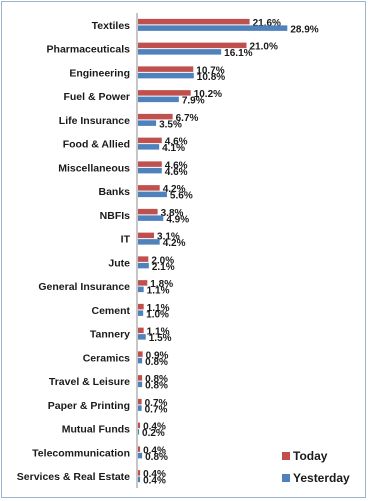 This screenshot has width=369, height=501. What do you see at coordinates (170, 124) in the screenshot?
I see `data-label: 3.5%` at bounding box center [170, 124].